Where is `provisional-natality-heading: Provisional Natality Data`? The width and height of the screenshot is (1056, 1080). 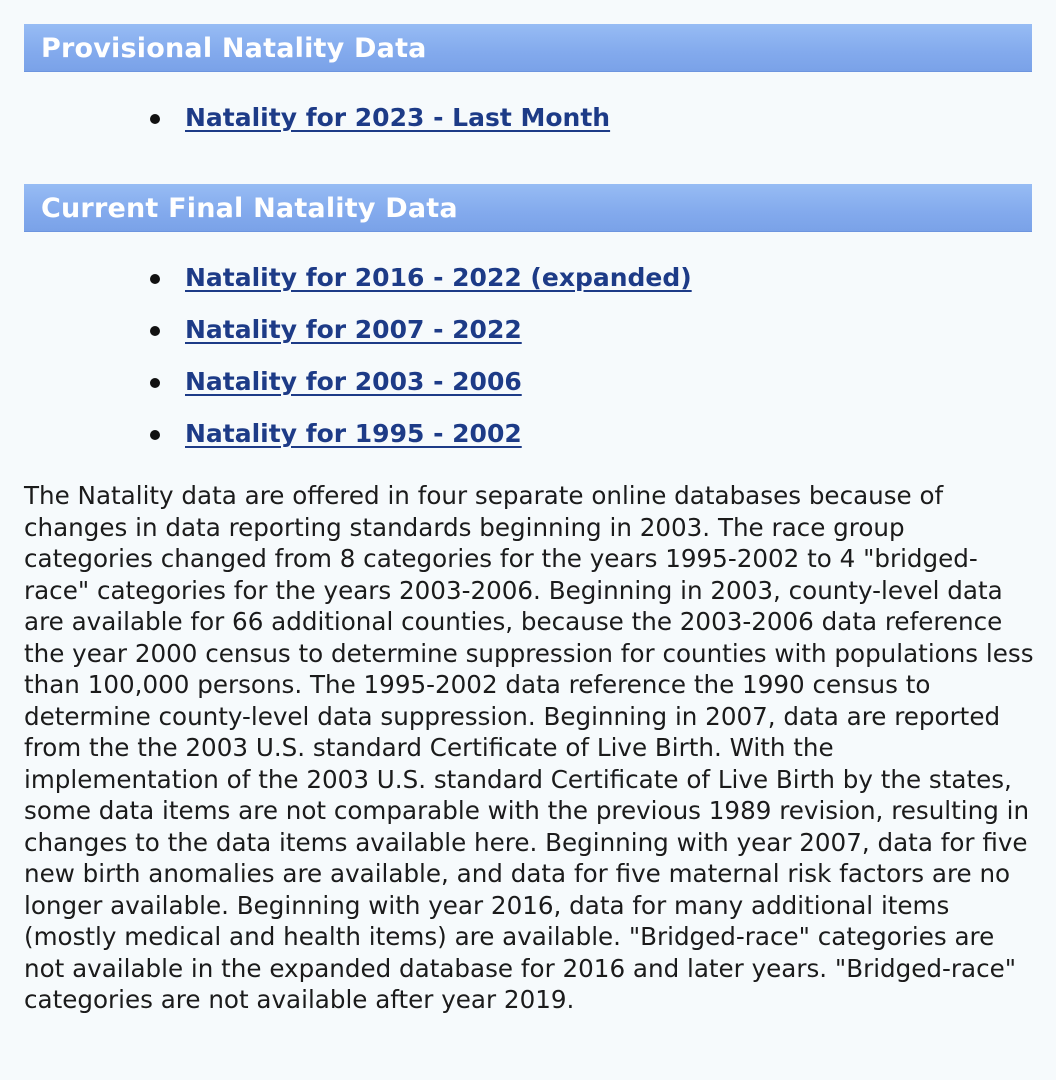 provisional-natality-heading: Provisional Natality Data is located at coordinates (528, 48).